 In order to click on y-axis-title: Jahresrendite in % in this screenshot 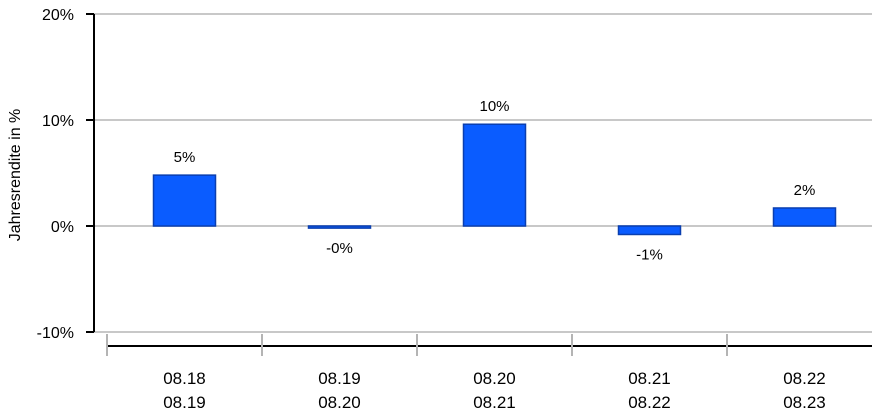, I will do `click(15, 175)`.